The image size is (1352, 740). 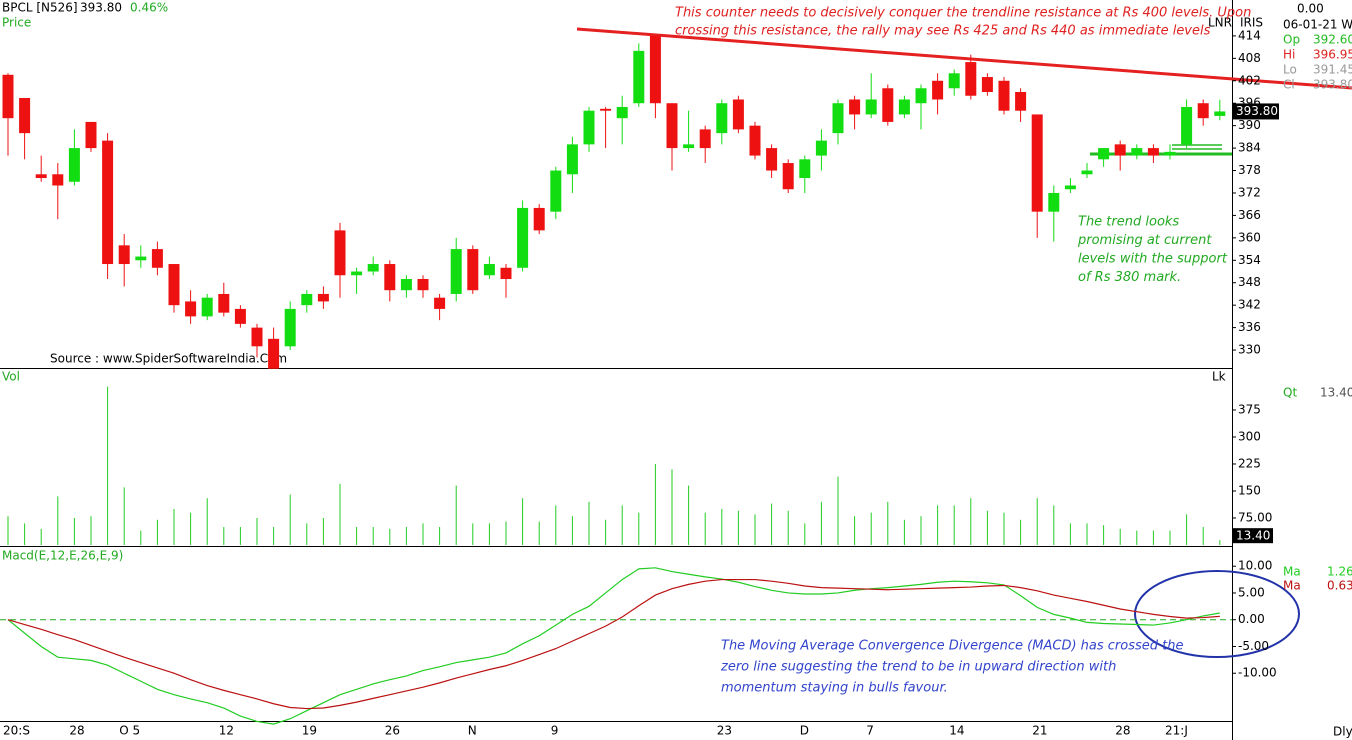 I want to click on y-tick-label: 366, so click(x=1249, y=215).